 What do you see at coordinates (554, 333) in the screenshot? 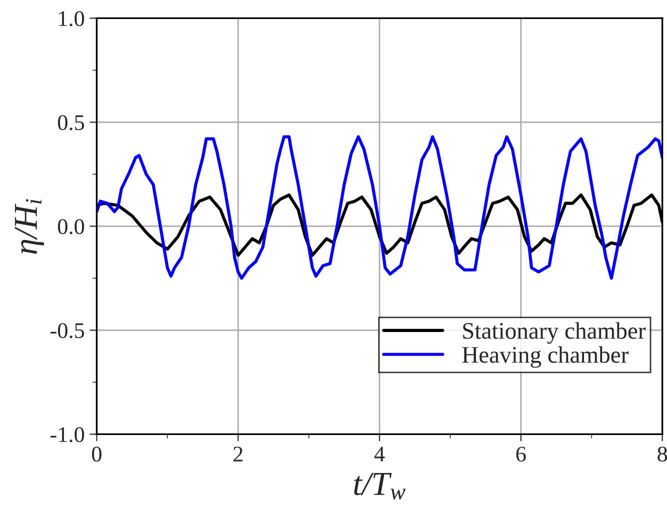
I see `legend-label: Stationary chamber` at bounding box center [554, 333].